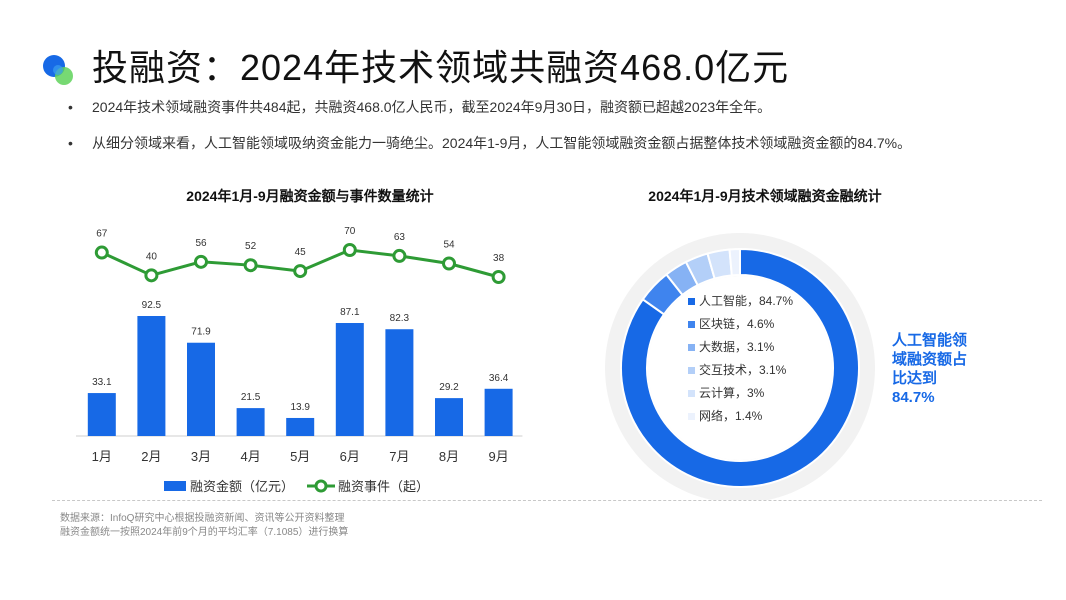 The height and width of the screenshot is (600, 1066). What do you see at coordinates (400, 237) in the screenshot?
I see `line-value-label: 63` at bounding box center [400, 237].